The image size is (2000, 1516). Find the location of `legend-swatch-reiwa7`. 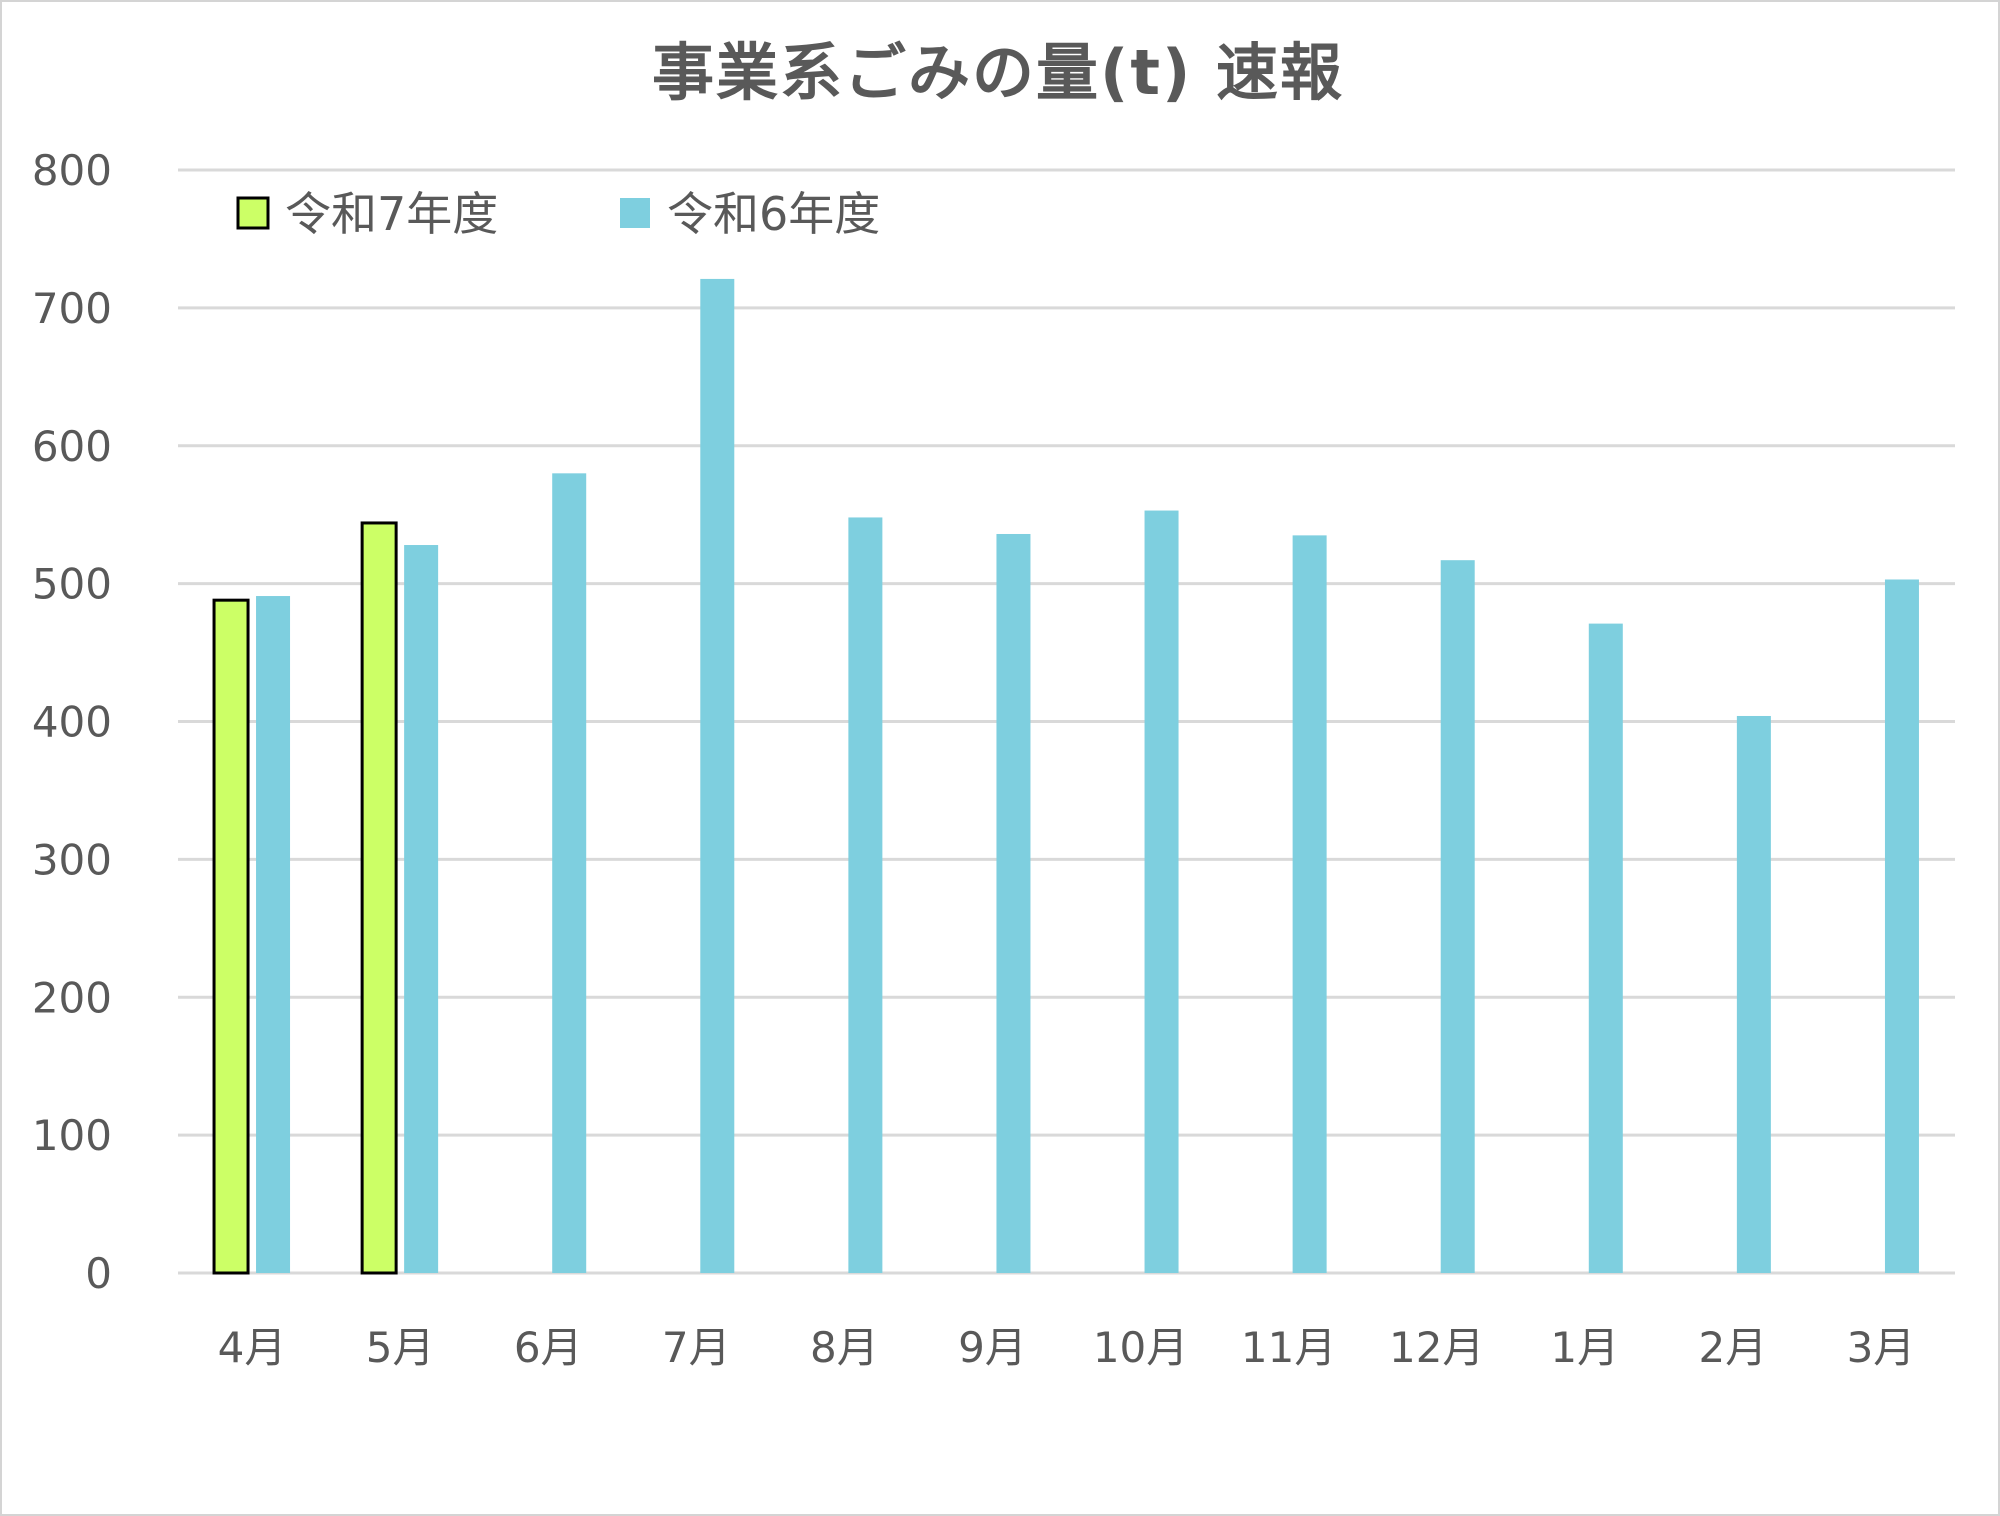

legend-swatch-reiwa7 is located at coordinates (253, 213).